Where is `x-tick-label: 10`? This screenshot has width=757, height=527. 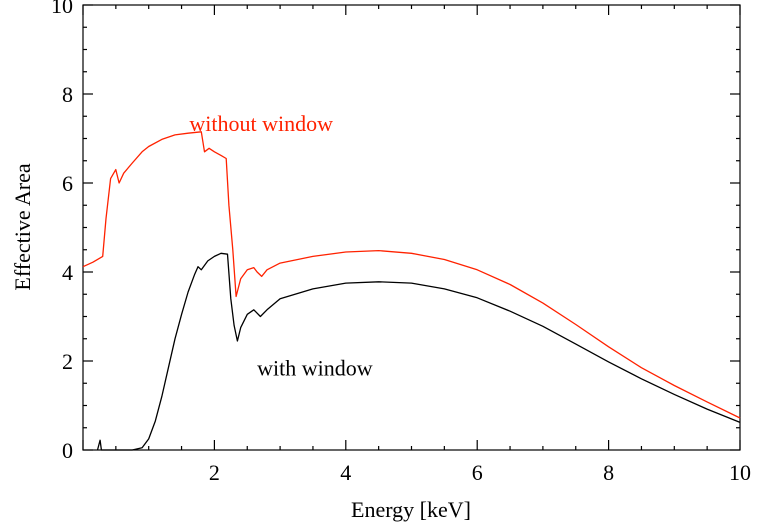 x-tick-label: 10 is located at coordinates (740, 472).